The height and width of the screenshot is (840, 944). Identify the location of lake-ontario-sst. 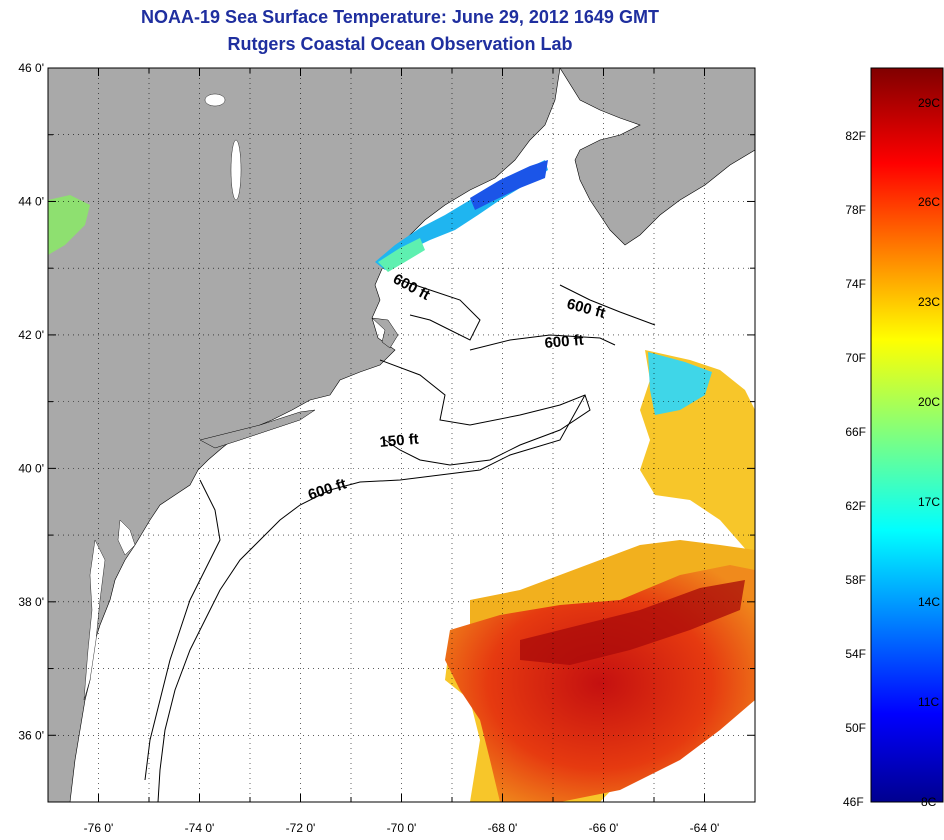
(69, 225).